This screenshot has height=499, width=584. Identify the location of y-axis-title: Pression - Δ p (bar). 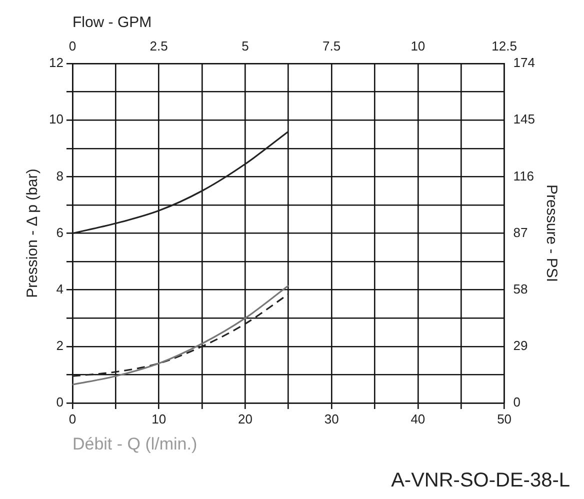
(33, 233).